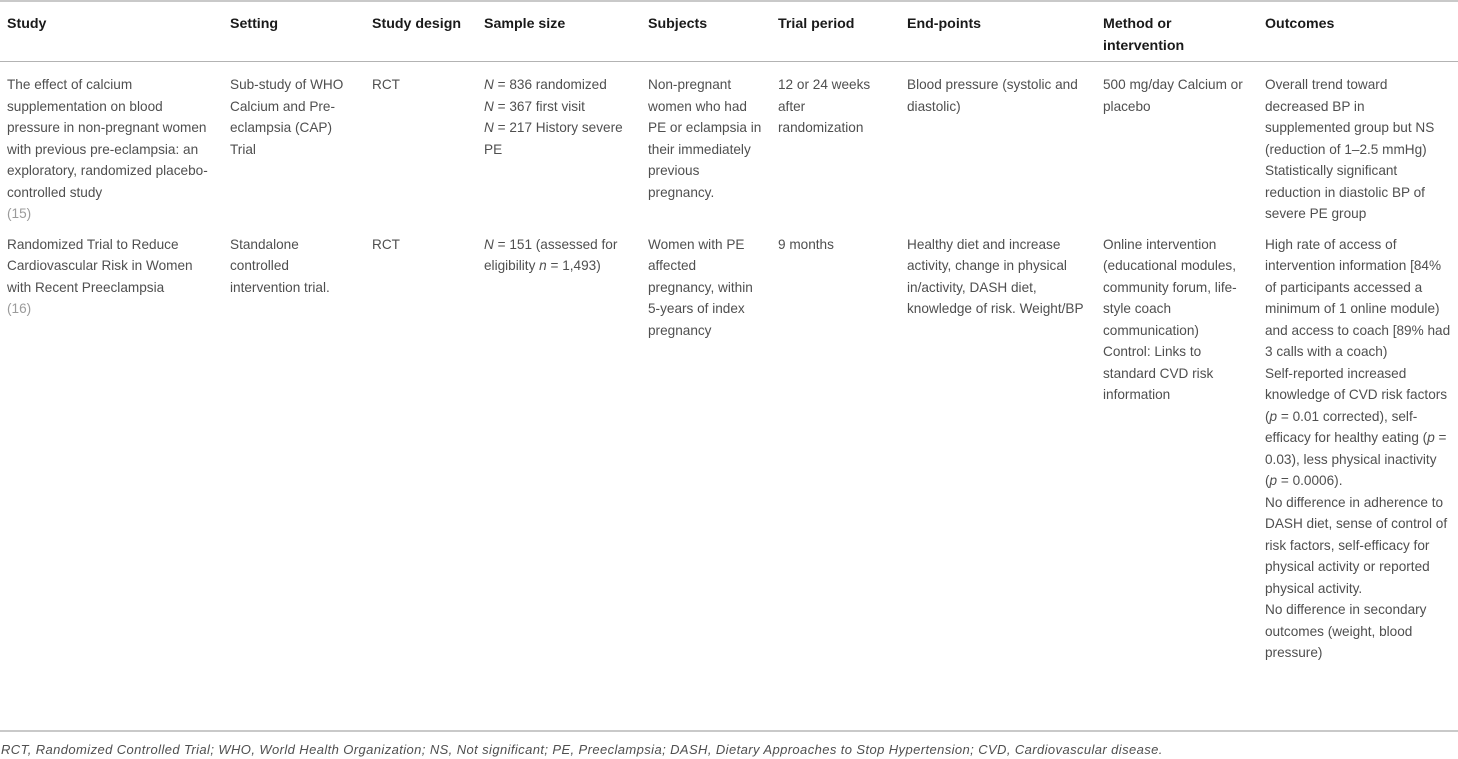 This screenshot has height=759, width=1458. What do you see at coordinates (992, 95) in the screenshot?
I see `end-points-cell: Blood pressure (systolic and diastolic)` at bounding box center [992, 95].